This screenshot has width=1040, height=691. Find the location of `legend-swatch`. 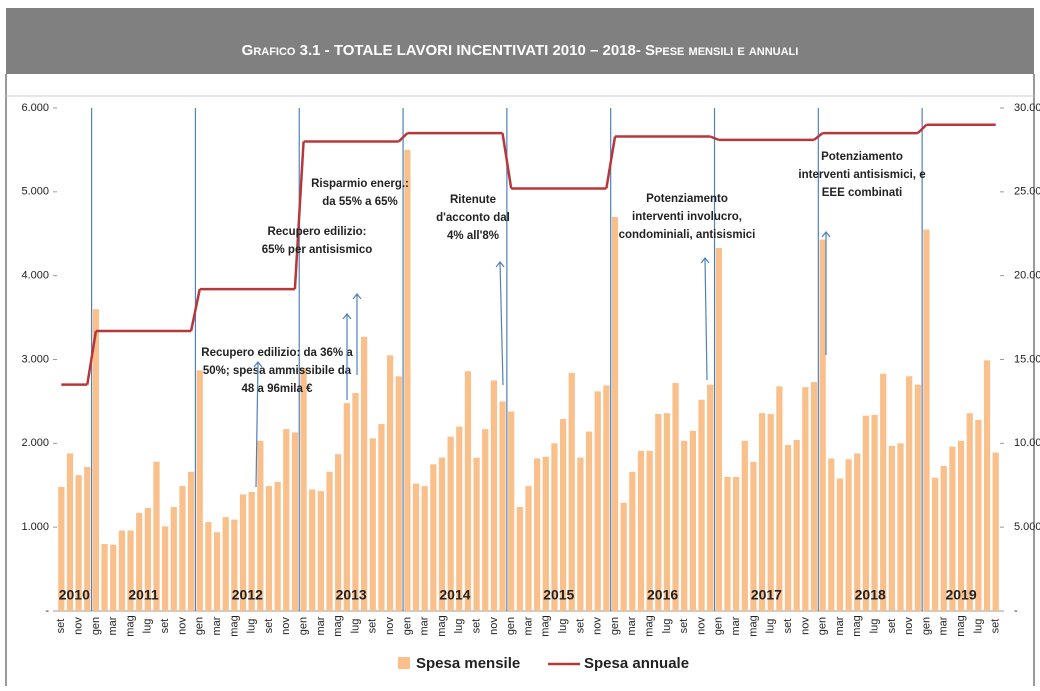

legend-swatch is located at coordinates (404, 663).